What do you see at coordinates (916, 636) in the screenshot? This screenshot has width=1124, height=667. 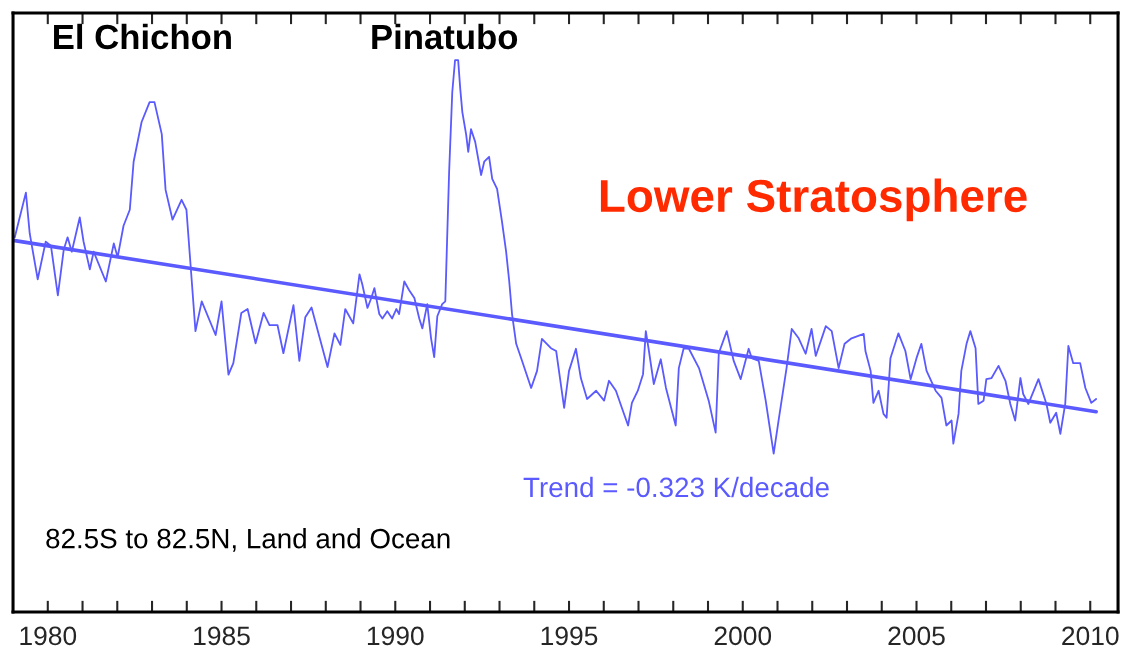 I see `x-tick-label: 2005` at bounding box center [916, 636].